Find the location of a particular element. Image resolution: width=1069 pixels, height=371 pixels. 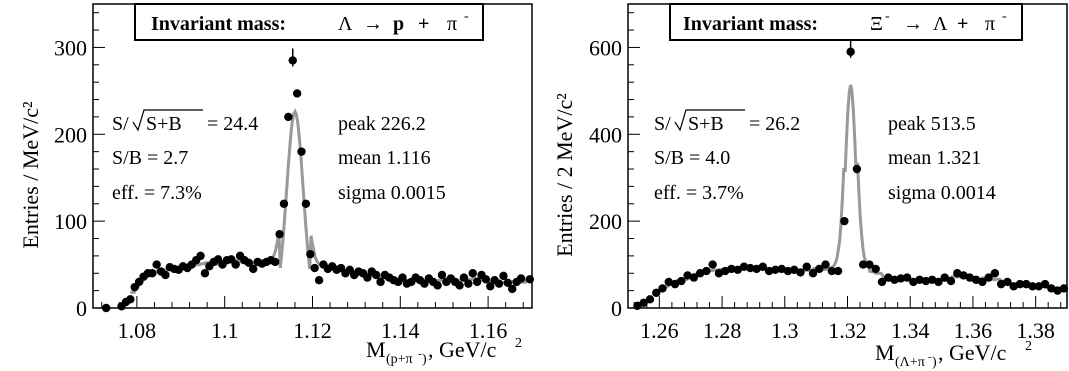

x-tick-label: 1.34 is located at coordinates (910, 330).